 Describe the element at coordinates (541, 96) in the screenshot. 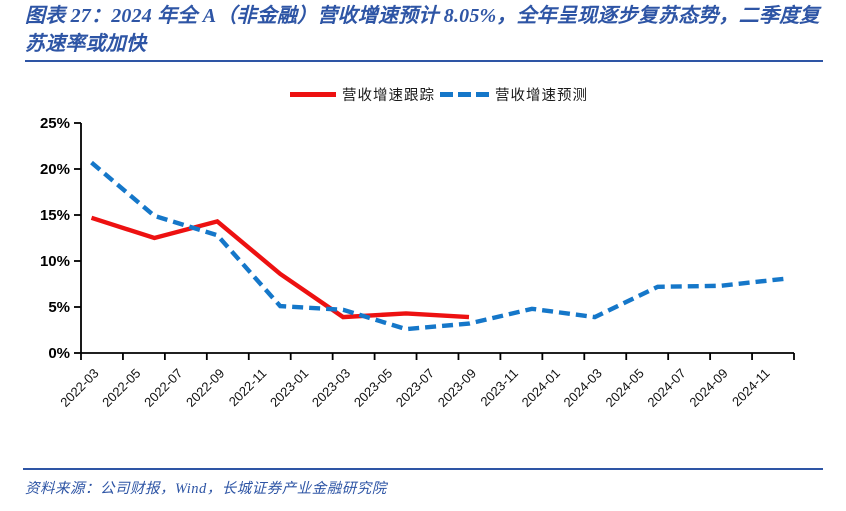

I see `legend-label: 营收增速预测` at that location.